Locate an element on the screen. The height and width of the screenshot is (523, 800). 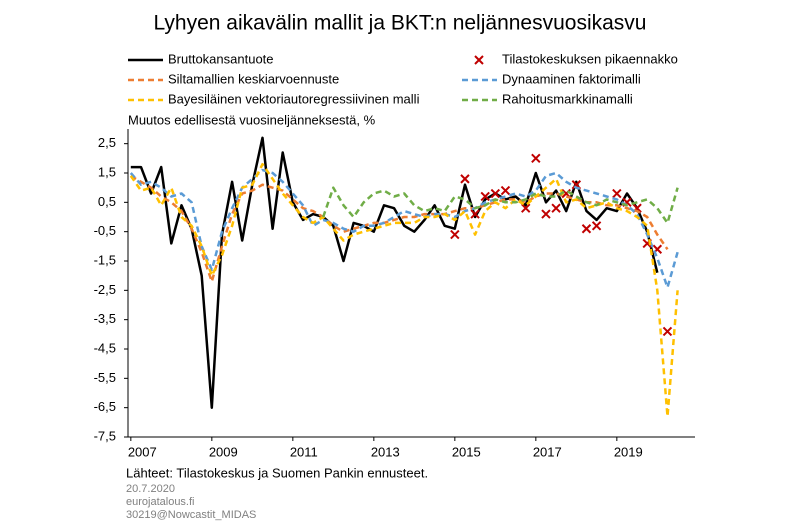
legend-label: Rahoitusmarkkinamalli is located at coordinates (567, 98).